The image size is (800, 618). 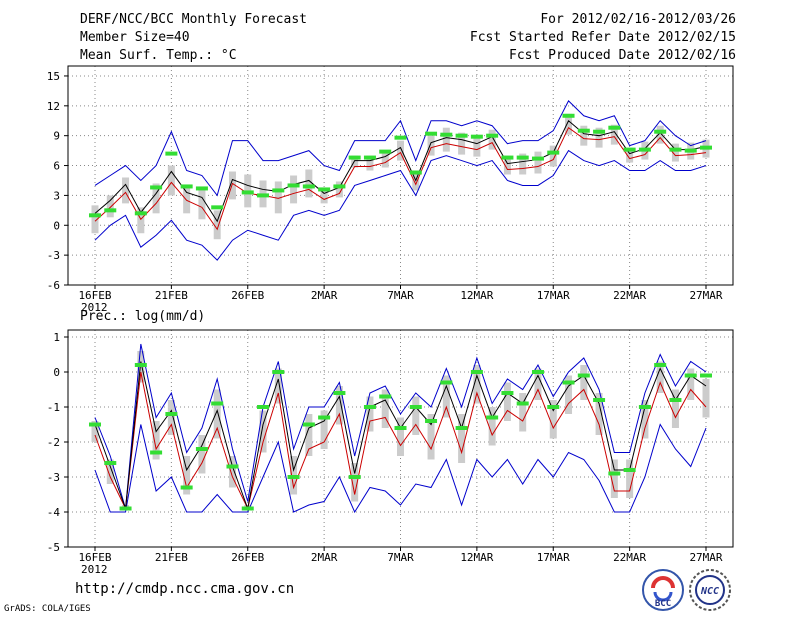 What do you see at coordinates (663, 604) in the screenshot?
I see `bcc-logo-text: BCC` at bounding box center [663, 604].